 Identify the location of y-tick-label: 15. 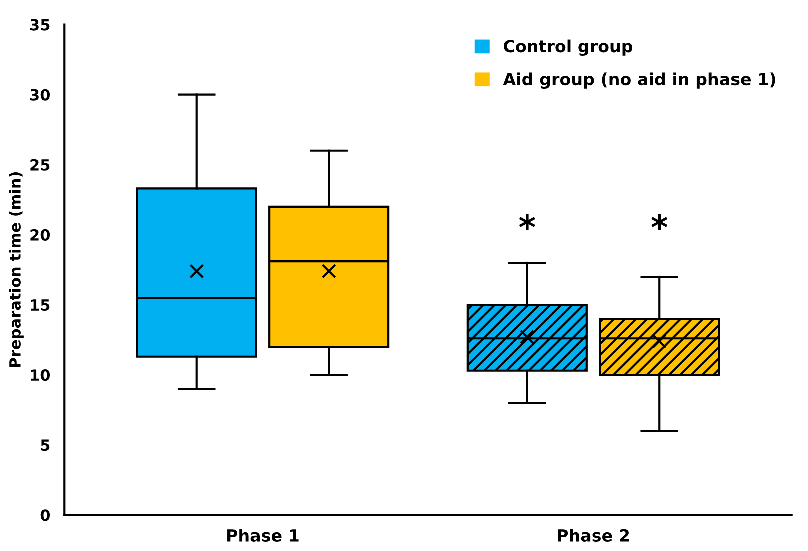
(40, 306).